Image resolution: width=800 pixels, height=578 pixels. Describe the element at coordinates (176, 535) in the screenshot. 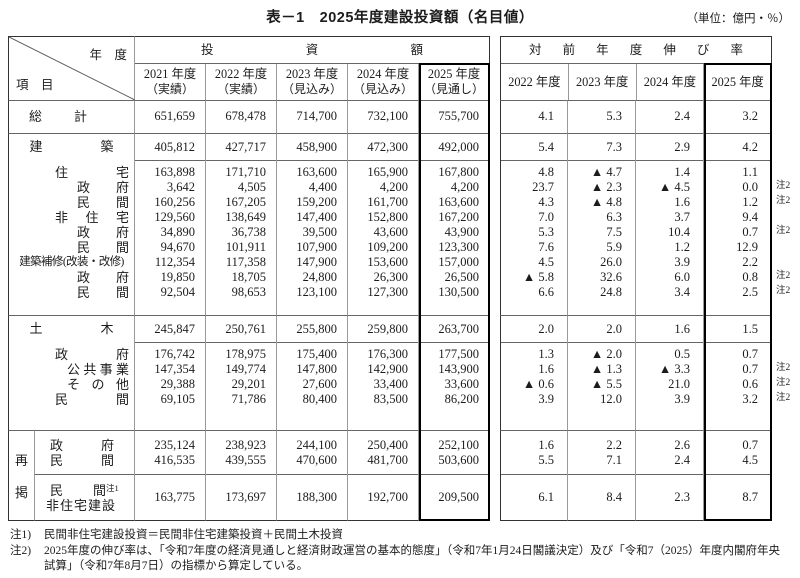

I see `footnote-1: 注1) 民間非住宅建設投資＝民間非住宅建築投資＋民間土木投資` at that location.